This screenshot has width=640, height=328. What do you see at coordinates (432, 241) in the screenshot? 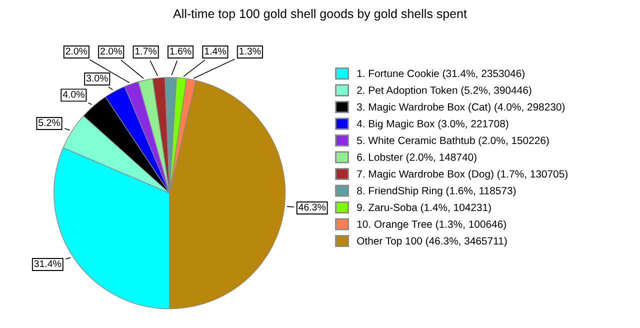
I see `legend-label: Other Top 100 (46.3%, 3465711)` at bounding box center [432, 241].